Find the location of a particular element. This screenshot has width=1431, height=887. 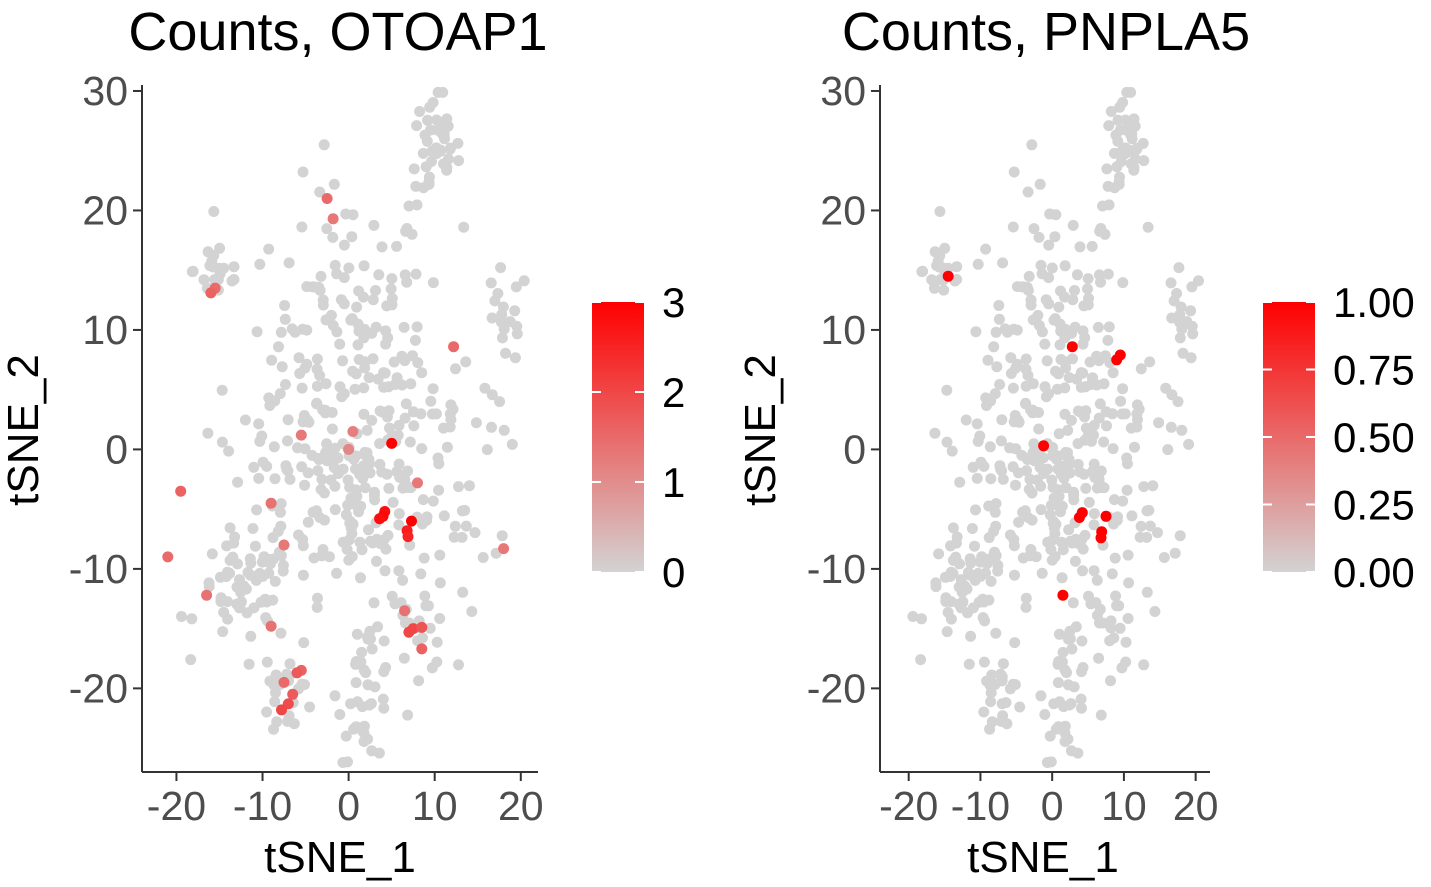

colorbar-tick-label: 3 is located at coordinates (673, 302).